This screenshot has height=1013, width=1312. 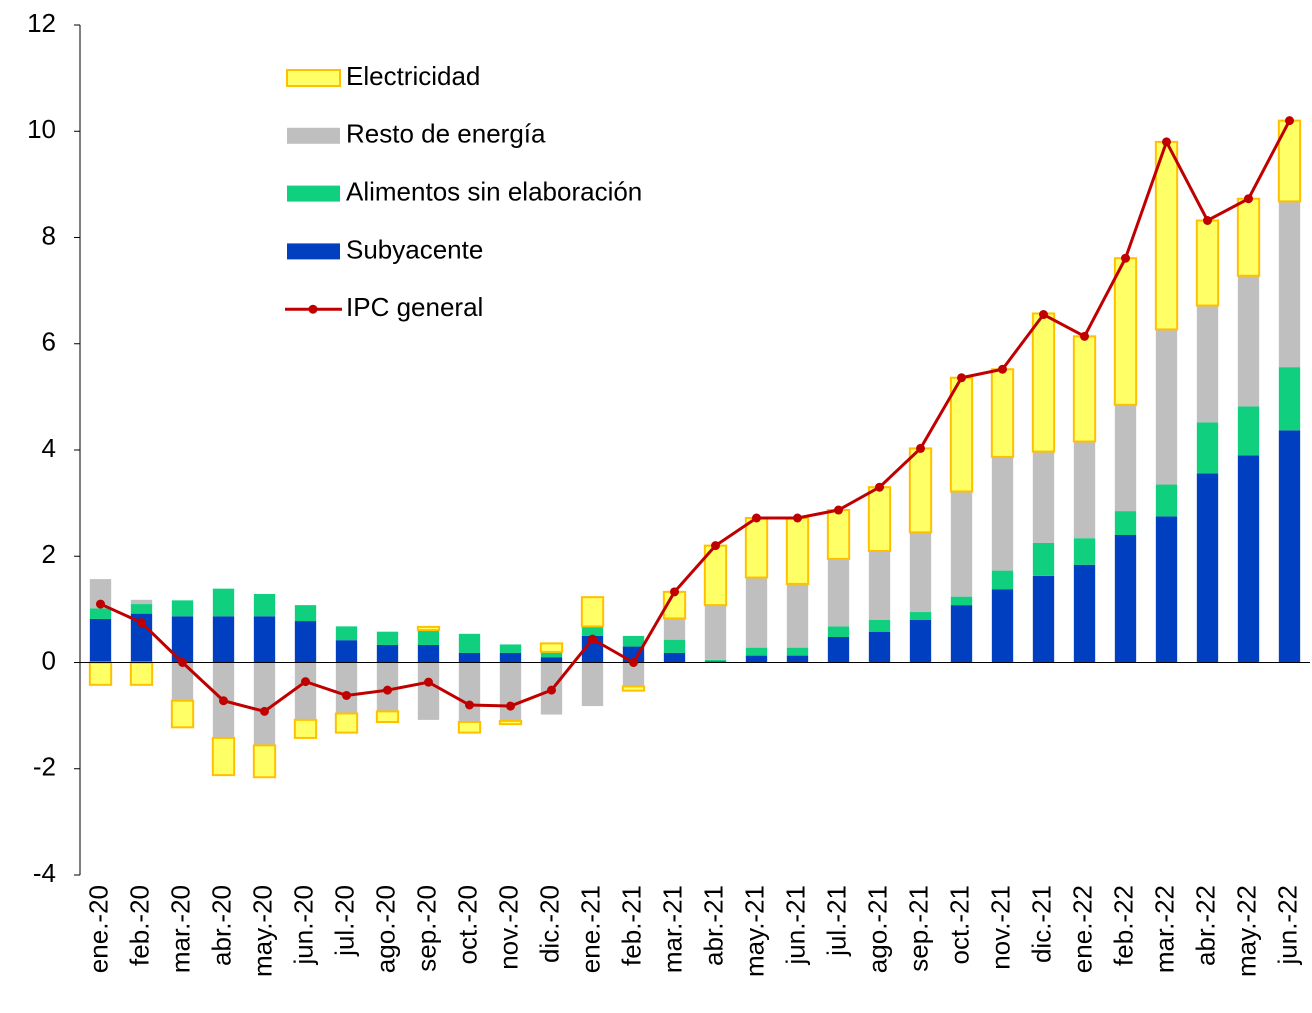 What do you see at coordinates (1205, 925) in the screenshot?
I see `x-tick-label: abr.-22` at bounding box center [1205, 925].